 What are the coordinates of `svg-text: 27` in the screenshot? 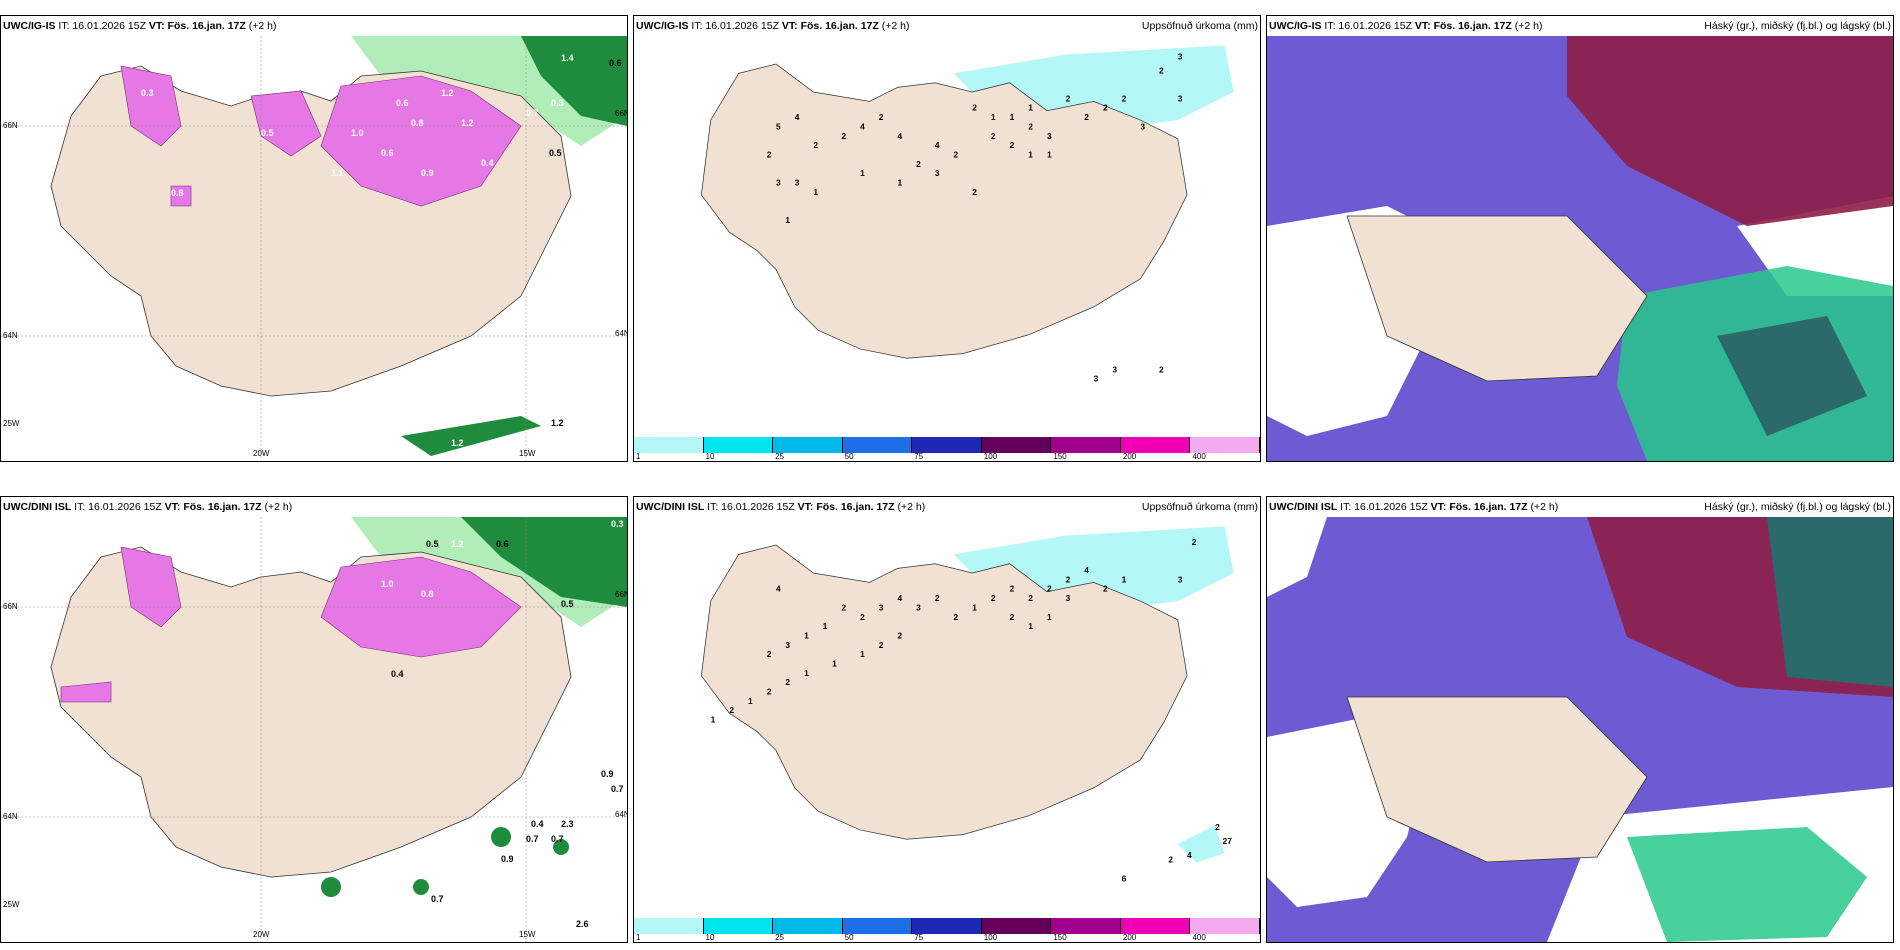 It's located at (1228, 841).